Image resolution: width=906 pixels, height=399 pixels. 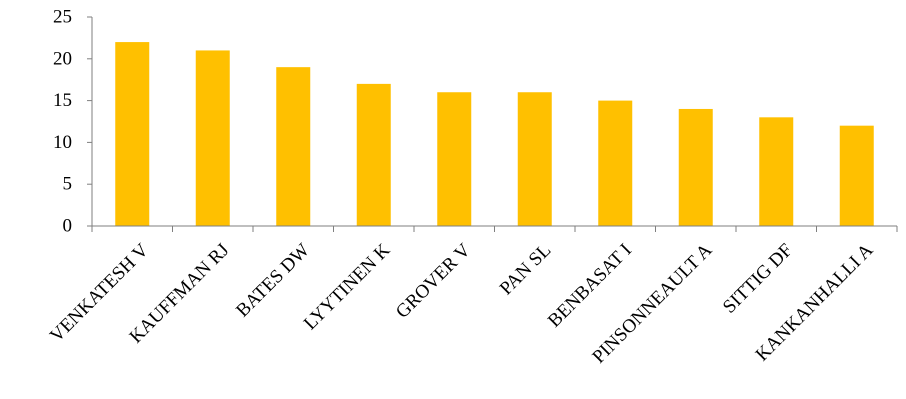 I want to click on x-tick-label: SITTIG DF, so click(x=758, y=279).